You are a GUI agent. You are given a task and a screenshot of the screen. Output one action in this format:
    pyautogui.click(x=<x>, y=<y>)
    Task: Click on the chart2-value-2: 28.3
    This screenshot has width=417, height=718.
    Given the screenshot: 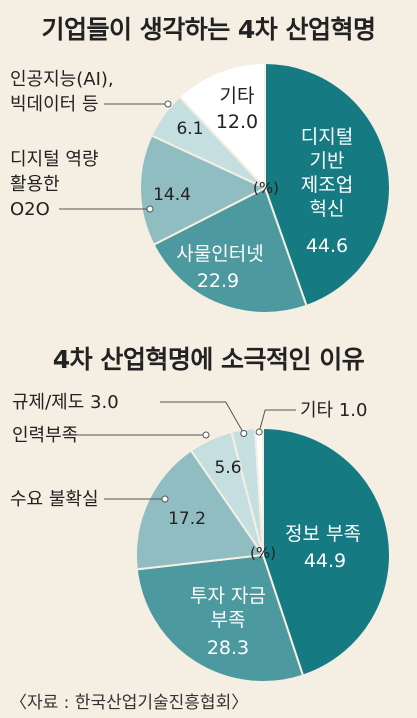 What is the action you would take?
    pyautogui.click(x=228, y=648)
    